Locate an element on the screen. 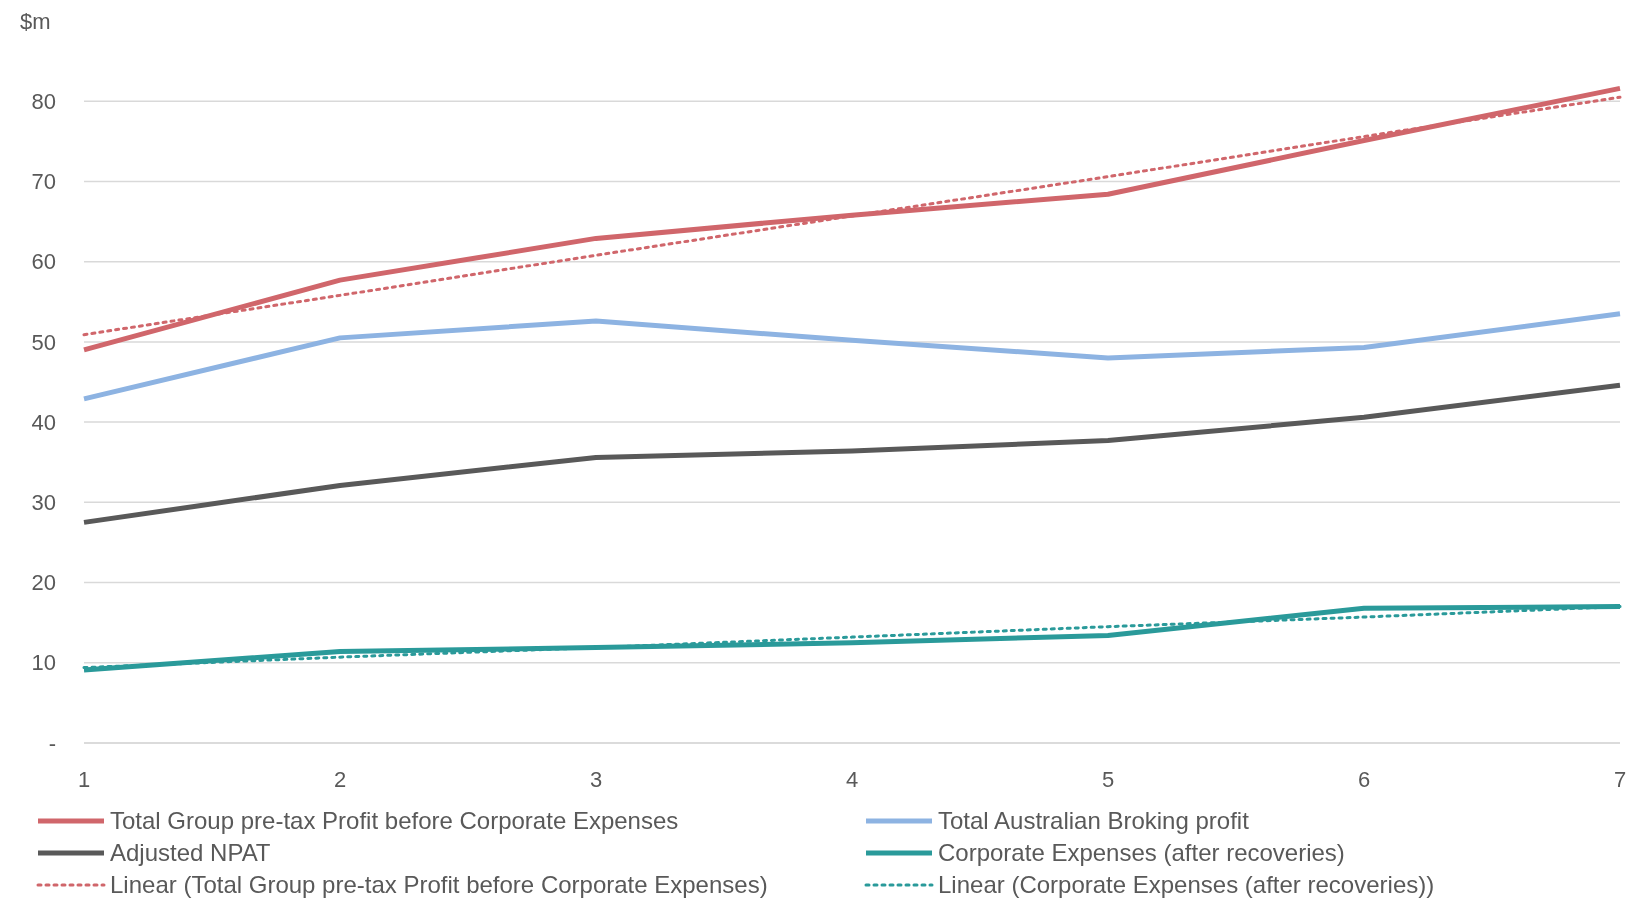 The width and height of the screenshot is (1640, 914). y-tick-label: - is located at coordinates (52, 743).